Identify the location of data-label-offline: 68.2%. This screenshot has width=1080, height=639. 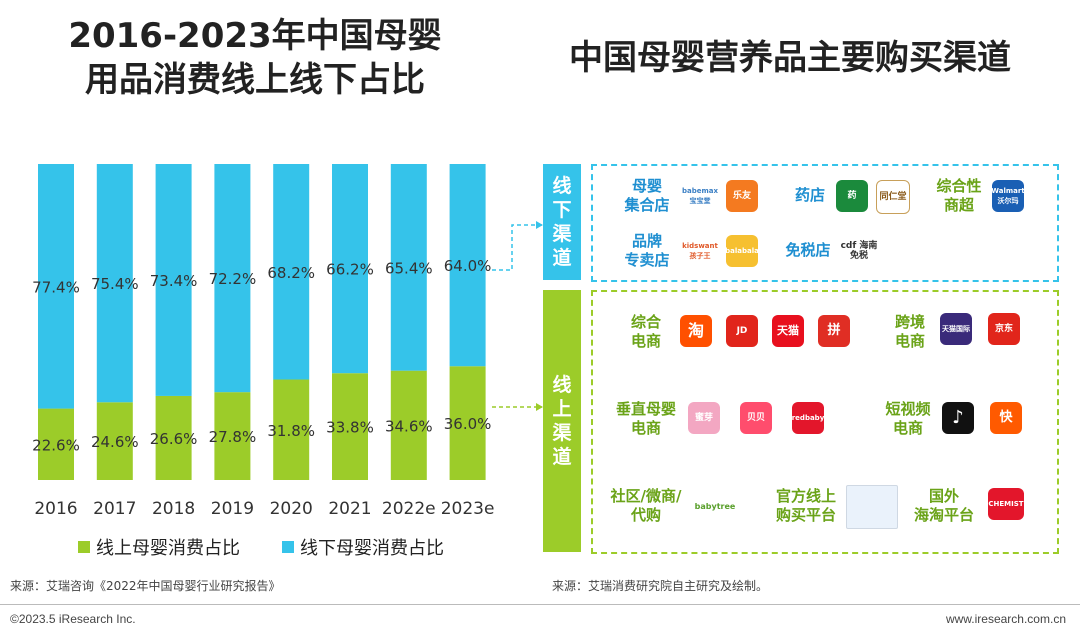
(291, 273).